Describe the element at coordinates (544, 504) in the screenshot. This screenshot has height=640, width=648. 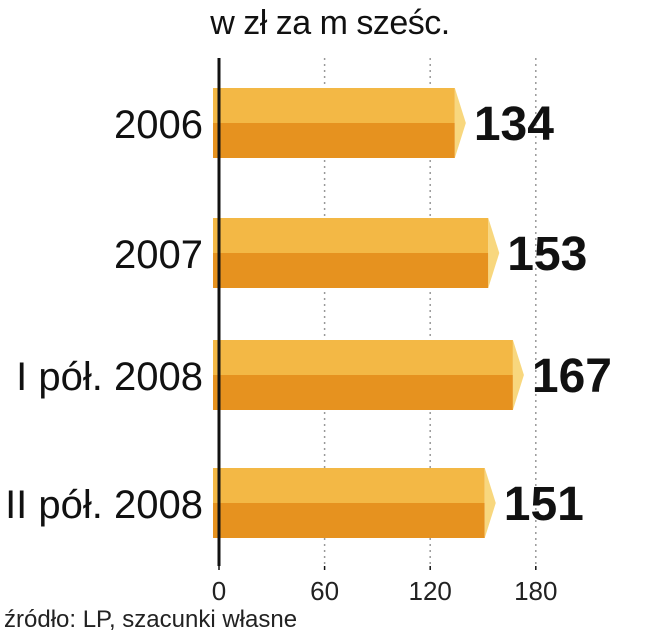
I see `bar-value-label-3: 151` at that location.